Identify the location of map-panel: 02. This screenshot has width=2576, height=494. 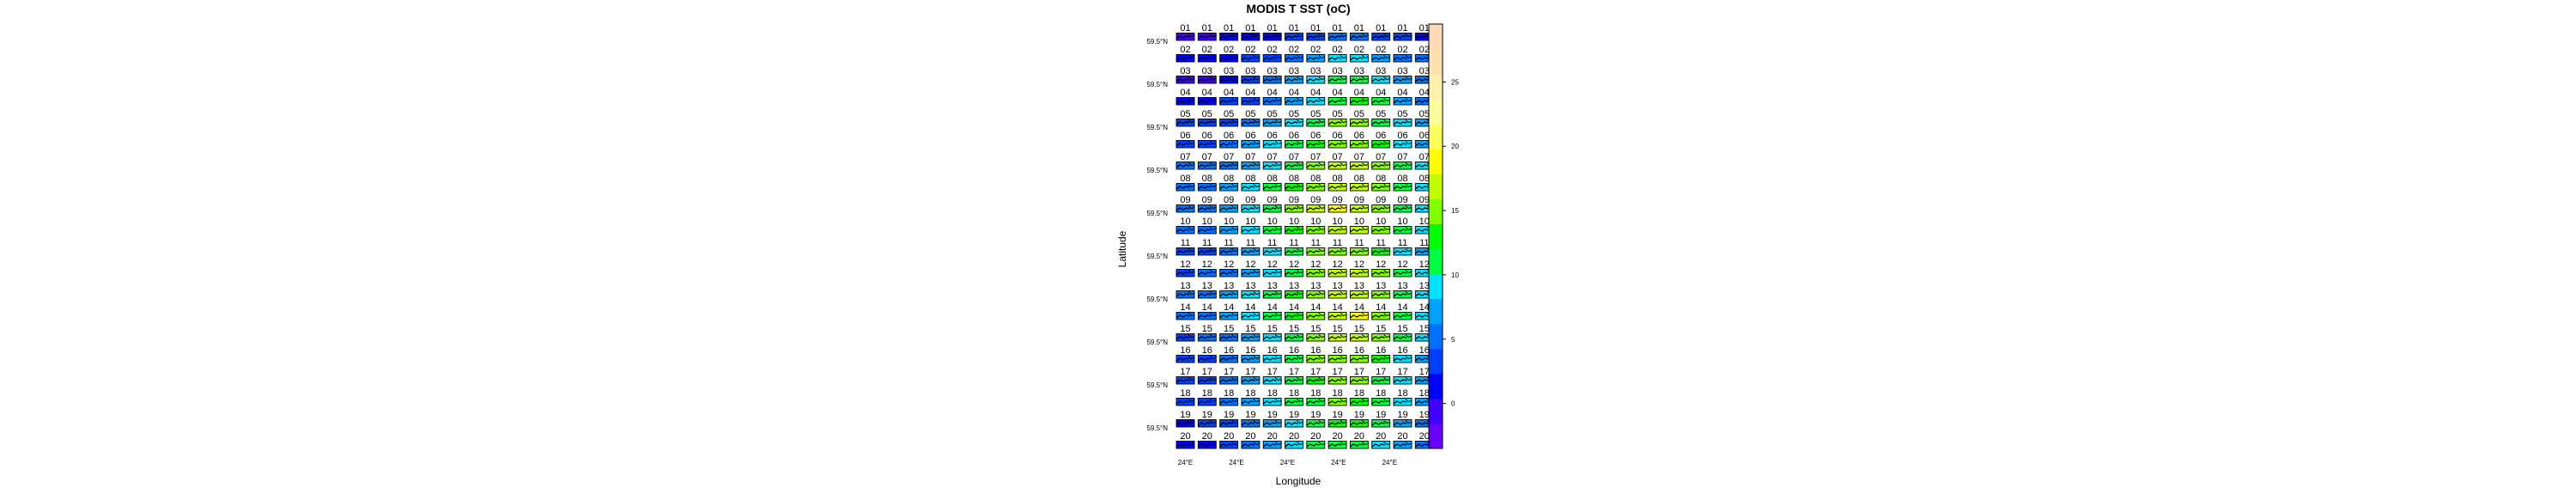
(1403, 54).